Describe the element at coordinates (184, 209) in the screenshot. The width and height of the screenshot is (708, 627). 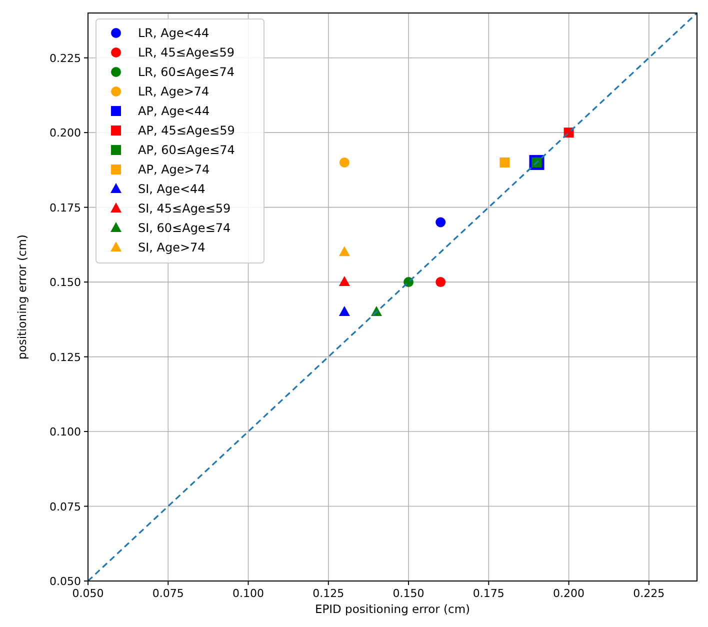
I see `legend-label: SI, 45≤Age≤59` at that location.